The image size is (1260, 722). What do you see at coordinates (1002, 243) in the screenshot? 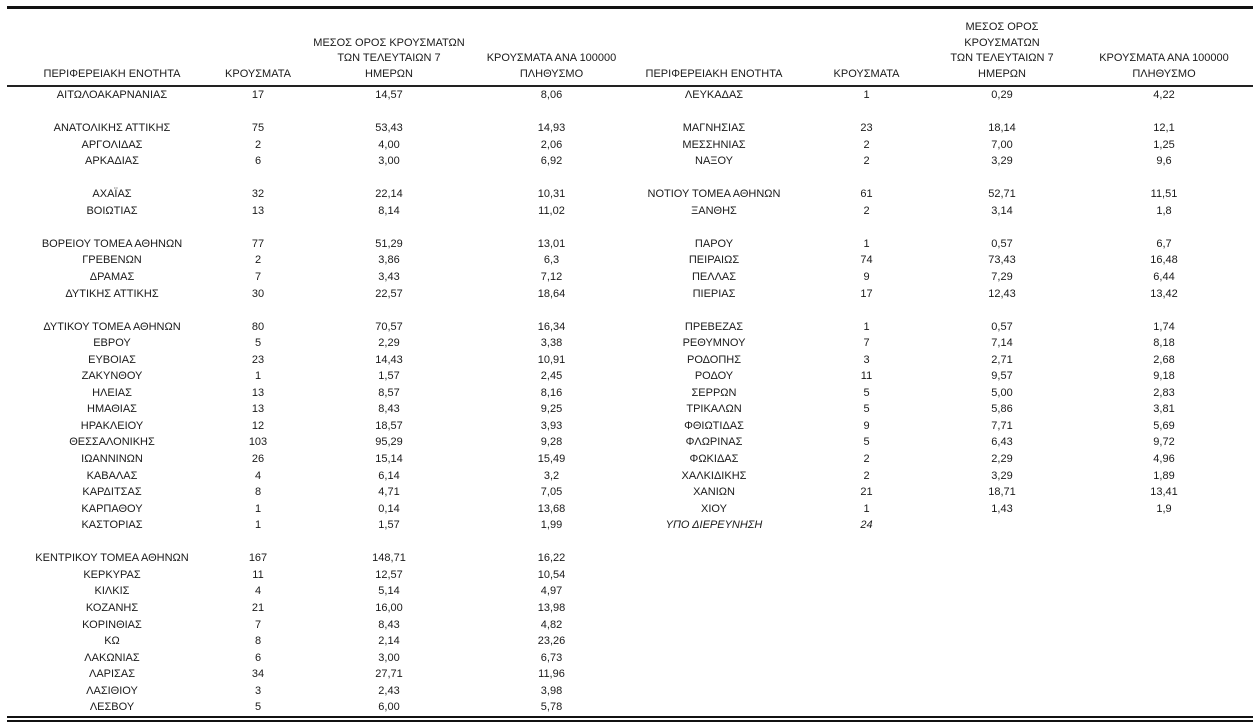
I see `avg7-cell: 0,57` at bounding box center [1002, 243].